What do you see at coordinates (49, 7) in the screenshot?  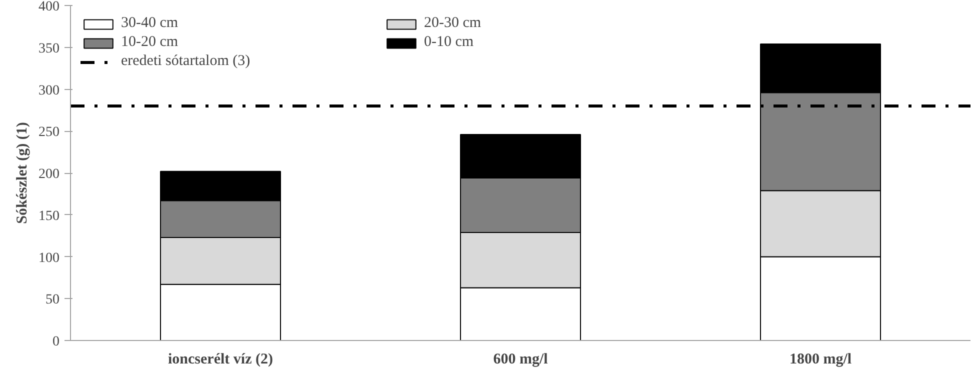 I see `y-tick-label: 400` at bounding box center [49, 7].